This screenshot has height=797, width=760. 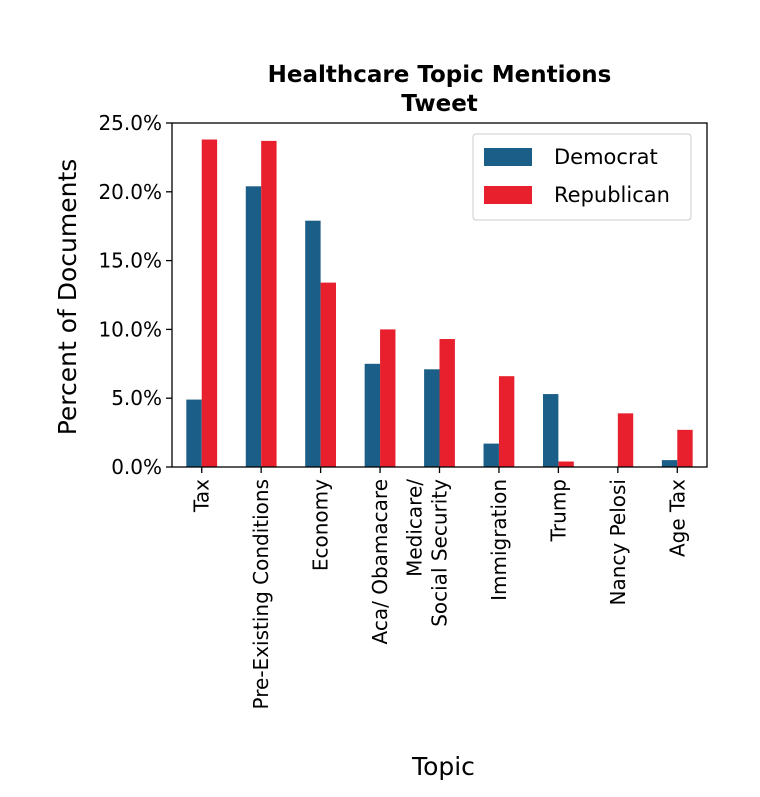 I want to click on x-tick-label-line: Age Tax, so click(x=677, y=518).